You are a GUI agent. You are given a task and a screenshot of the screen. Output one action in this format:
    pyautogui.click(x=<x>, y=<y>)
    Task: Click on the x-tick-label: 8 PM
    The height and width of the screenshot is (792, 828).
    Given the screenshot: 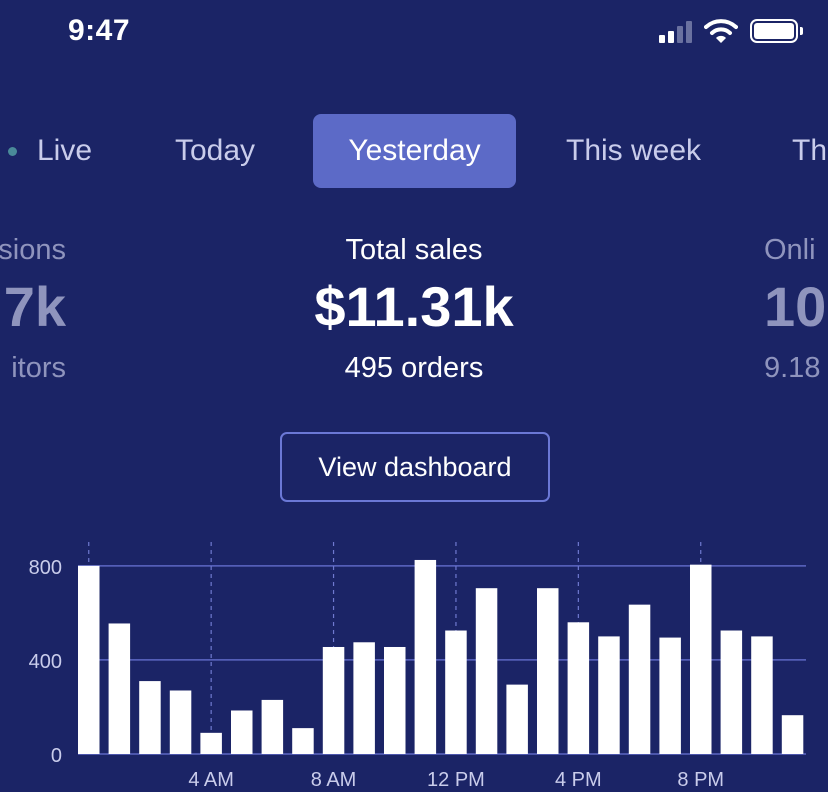 What is the action you would take?
    pyautogui.click(x=700, y=780)
    